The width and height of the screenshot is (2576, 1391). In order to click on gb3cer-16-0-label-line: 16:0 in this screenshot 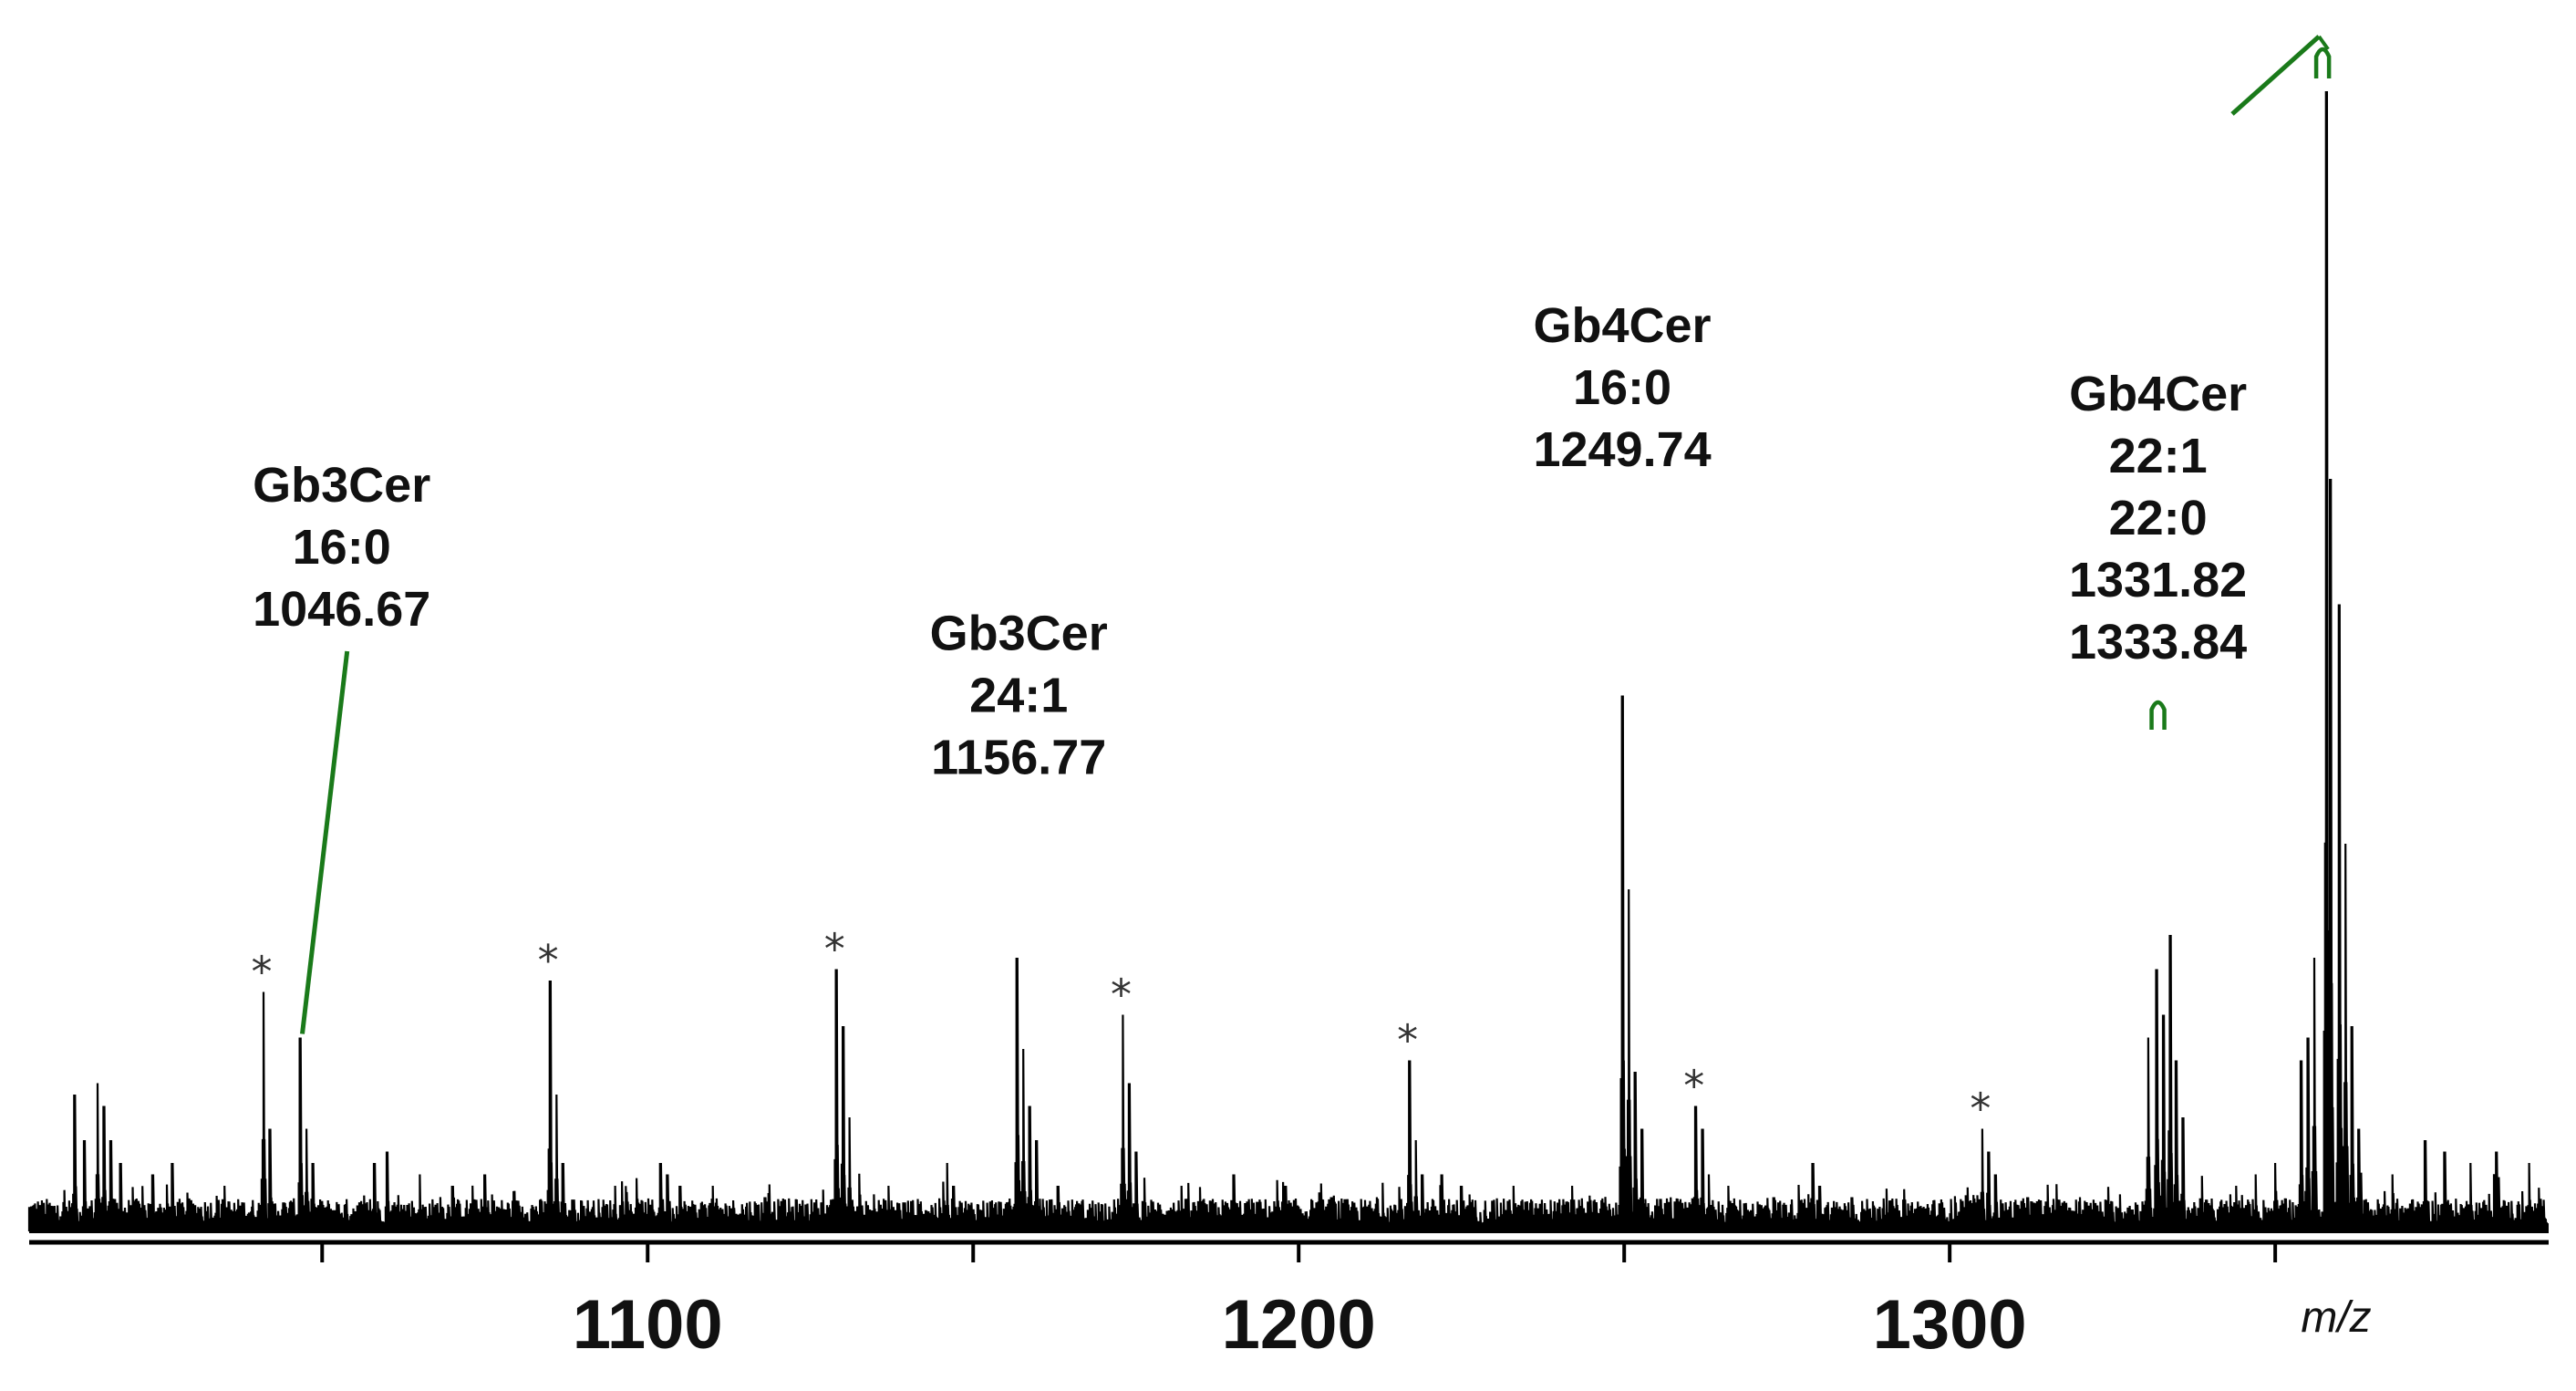, I will do `click(342, 547)`.